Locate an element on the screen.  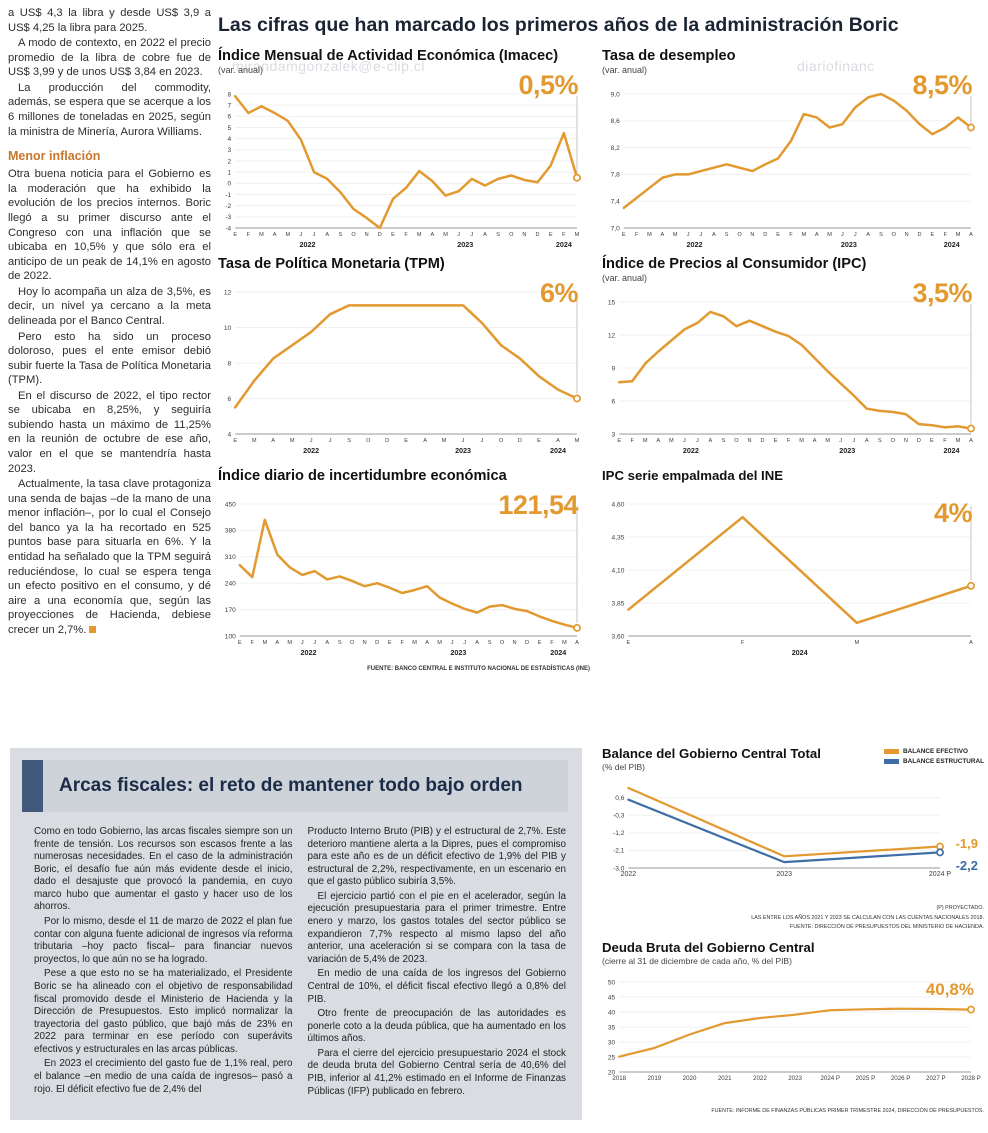
svg-text: 0,6 is located at coordinates (619, 798).